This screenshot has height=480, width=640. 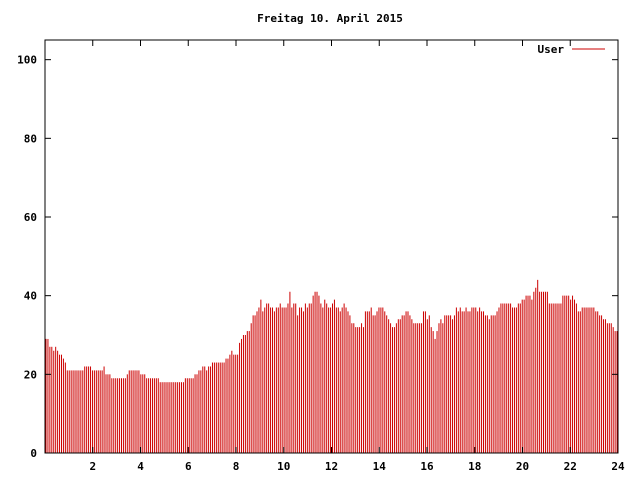 I want to click on x-tick-label: 24, so click(x=618, y=466).